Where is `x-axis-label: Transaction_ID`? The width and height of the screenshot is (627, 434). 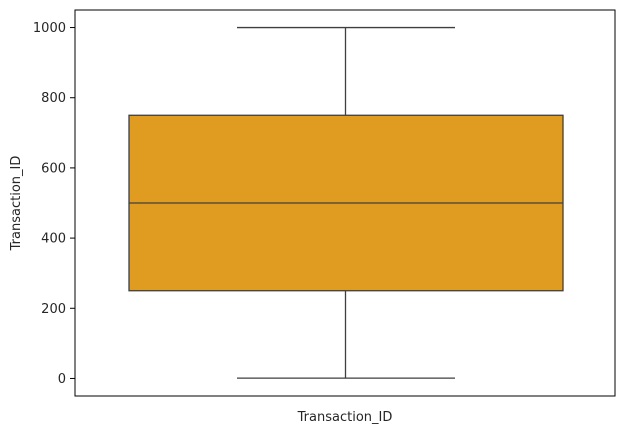
x-axis-label: Transaction_ID is located at coordinates (345, 417).